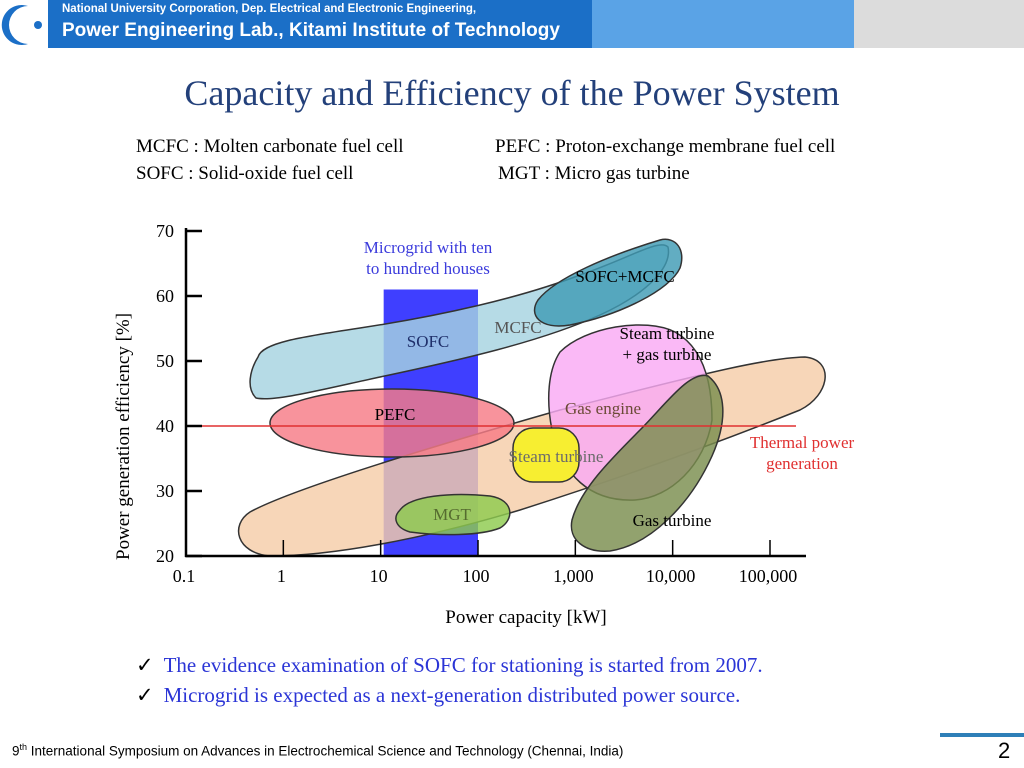  What do you see at coordinates (556, 456) in the screenshot?
I see `region-label: Steam turbine` at bounding box center [556, 456].